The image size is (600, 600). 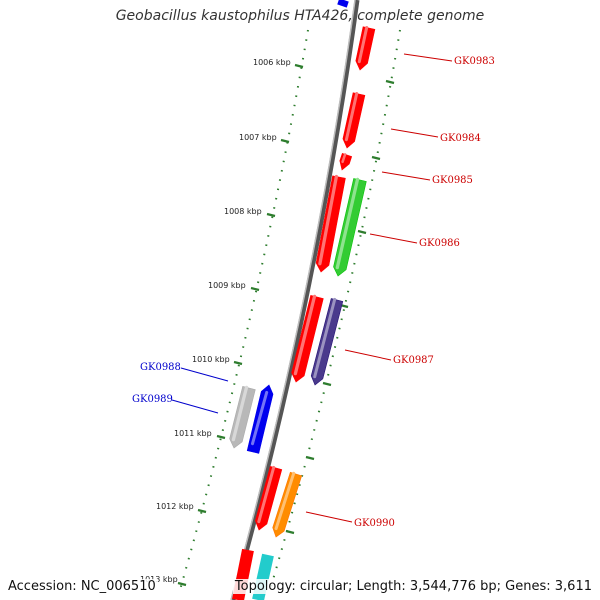 What do you see at coordinates (152, 399) in the screenshot?
I see `gene-label-gk0989: GK0989` at bounding box center [152, 399].